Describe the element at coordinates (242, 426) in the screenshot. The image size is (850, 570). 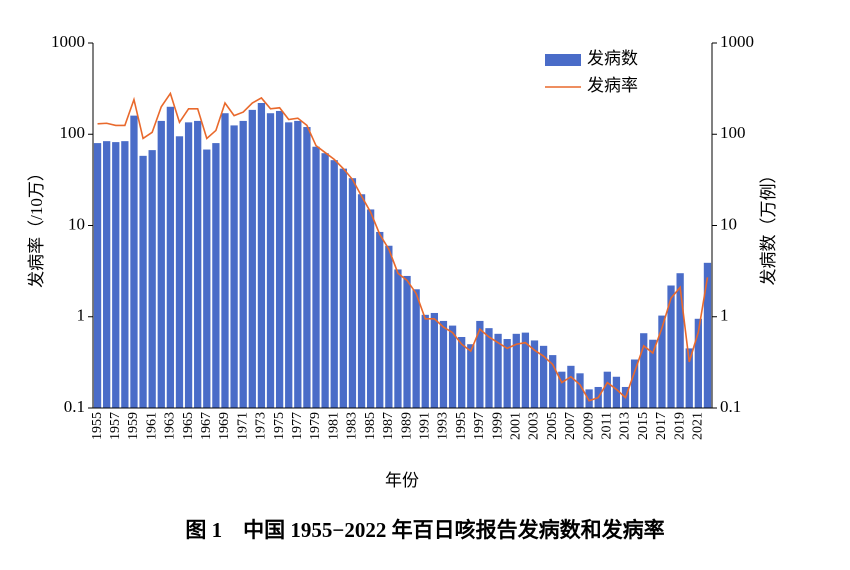
I see `x-tick-label: 1971` at that location.